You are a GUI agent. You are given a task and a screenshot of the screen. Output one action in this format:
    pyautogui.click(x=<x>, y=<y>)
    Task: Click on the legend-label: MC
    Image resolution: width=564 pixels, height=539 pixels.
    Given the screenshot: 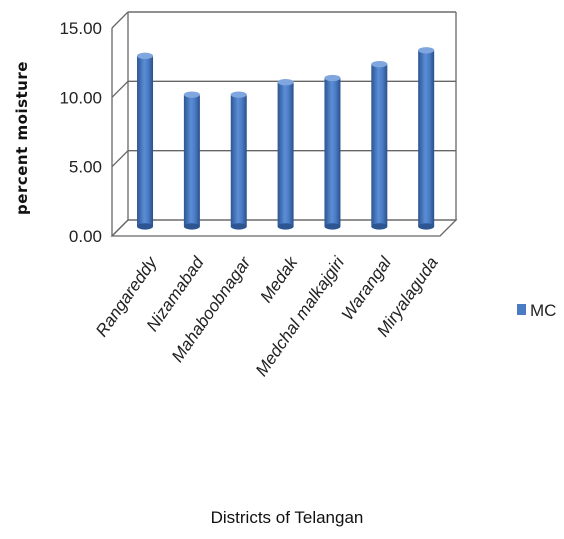 What is the action you would take?
    pyautogui.click(x=543, y=310)
    